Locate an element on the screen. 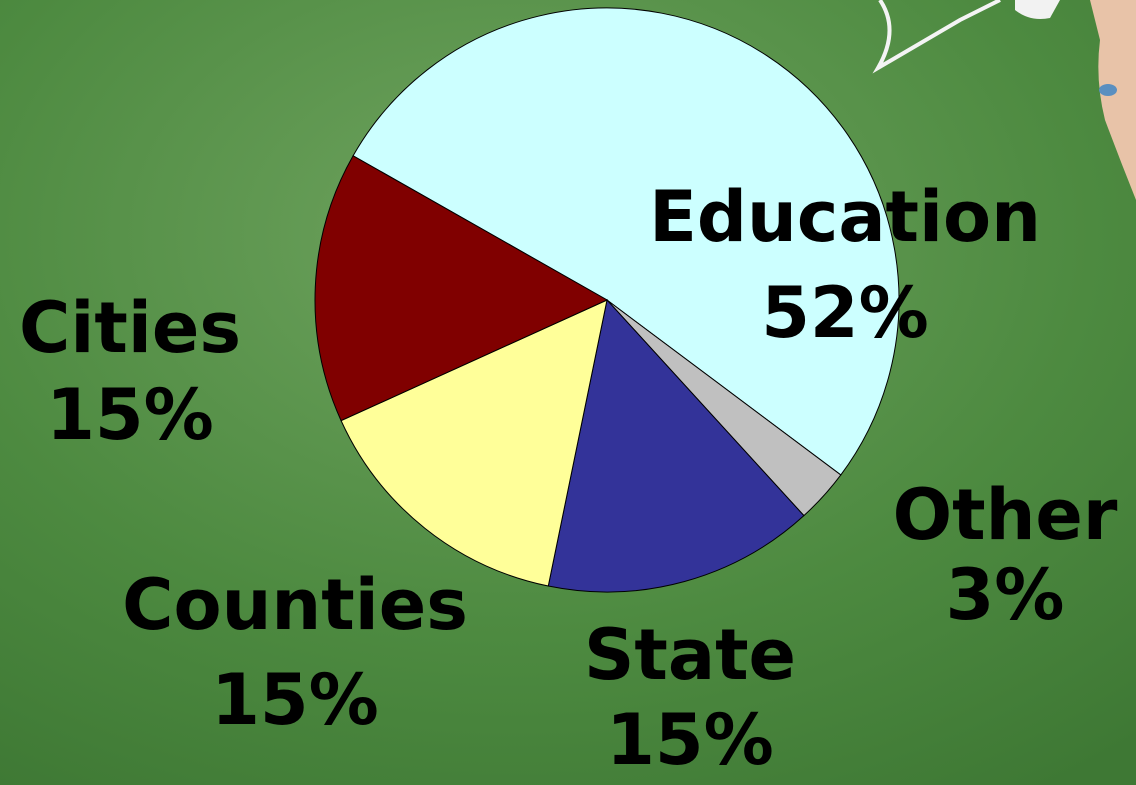 The image size is (1136, 785). value-label: 3% is located at coordinates (1005, 595).